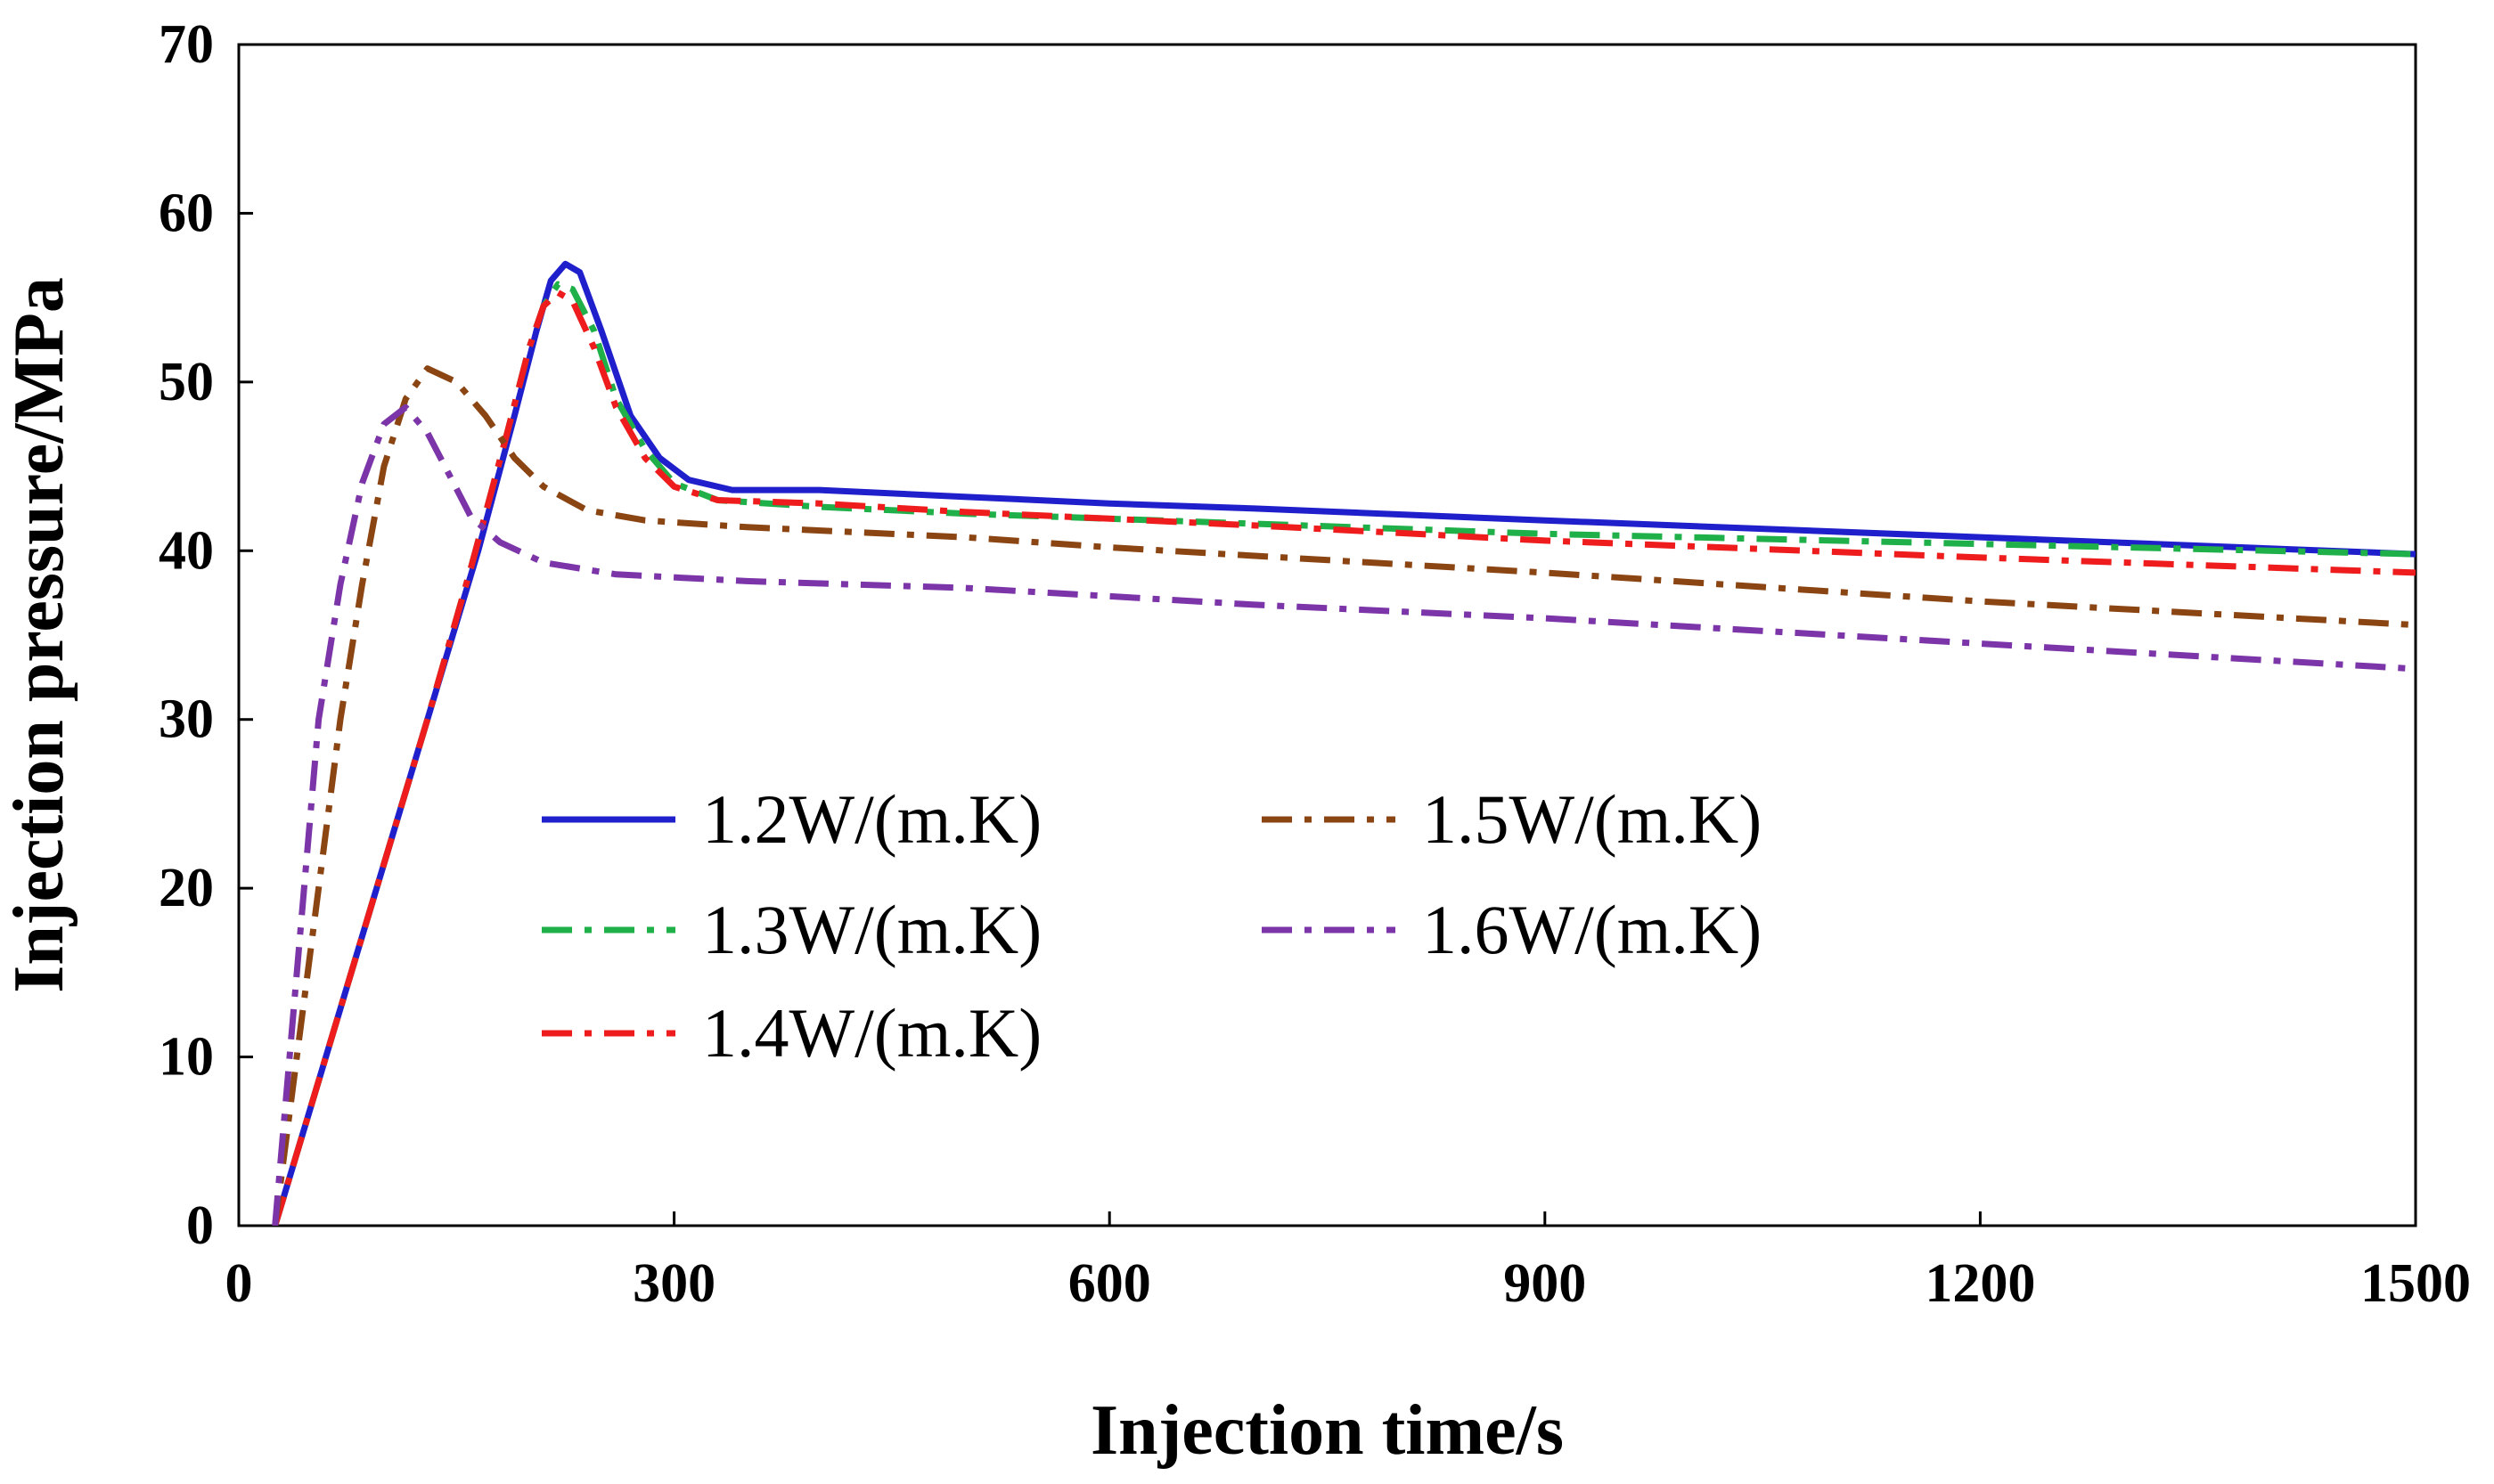  I want to click on y-tick-label: 70, so click(187, 45).